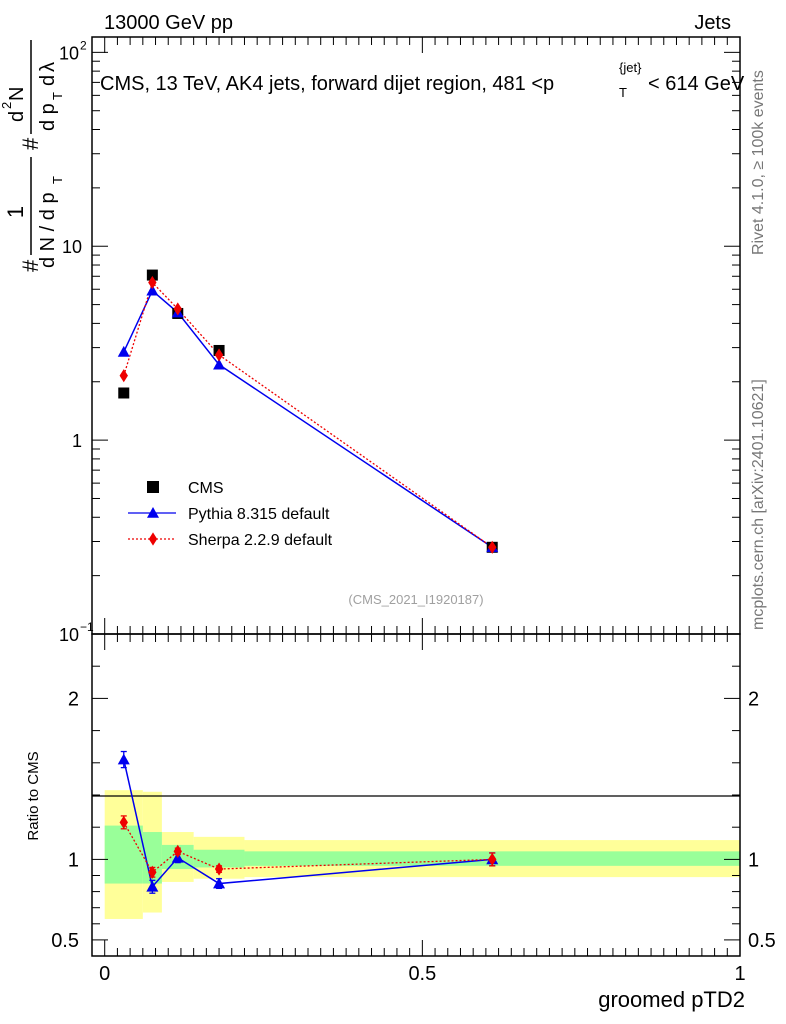 The image size is (786, 1024). I want to click on title-end: < 614 GeV, so click(696, 84).